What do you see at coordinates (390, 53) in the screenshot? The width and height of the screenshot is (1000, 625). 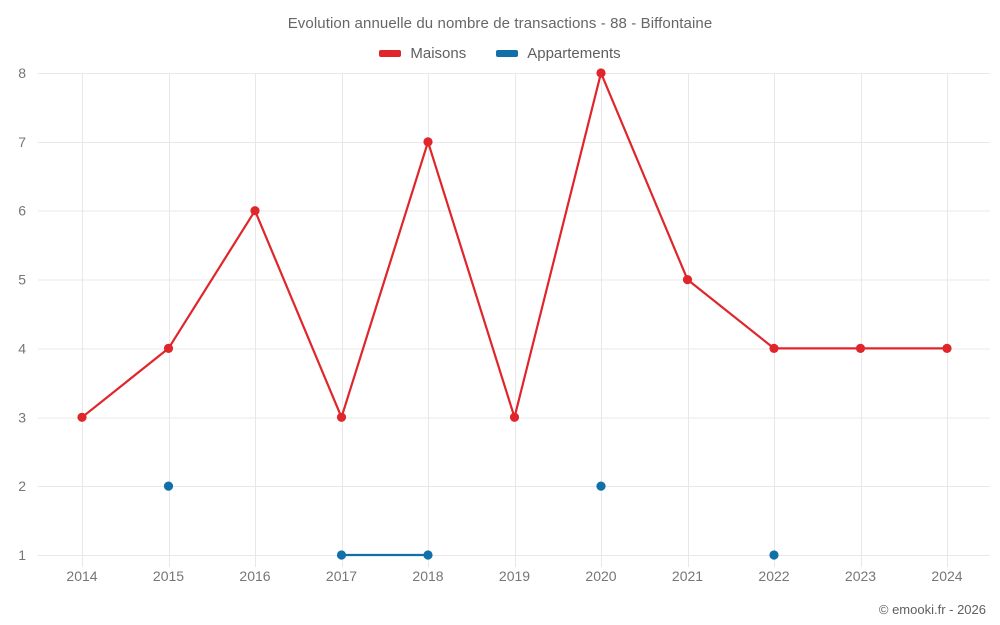 I see `legend-swatch-maisons` at bounding box center [390, 53].